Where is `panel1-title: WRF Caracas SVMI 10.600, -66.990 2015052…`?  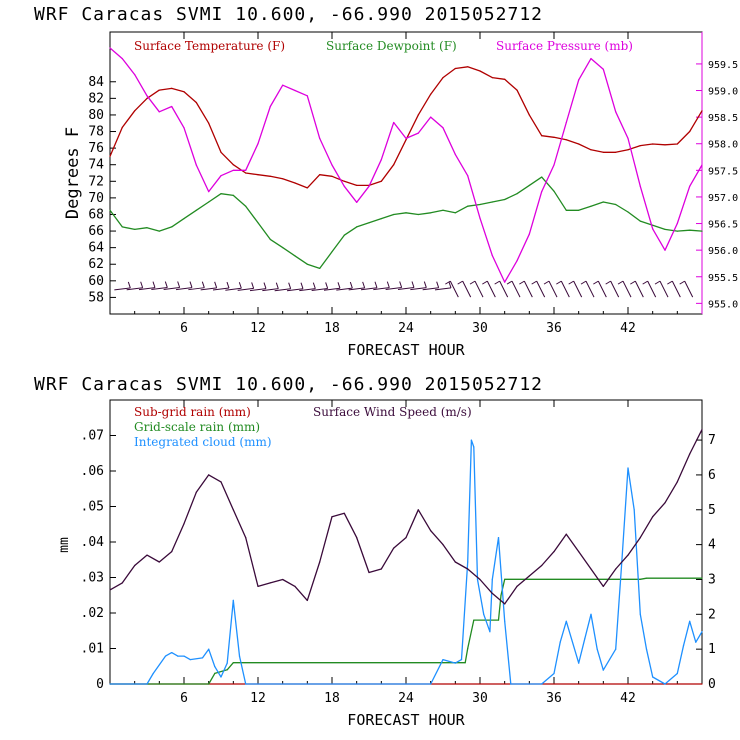
panel1-title: WRF Caracas SVMI 10.600, -66.990 2015052… is located at coordinates (288, 14).